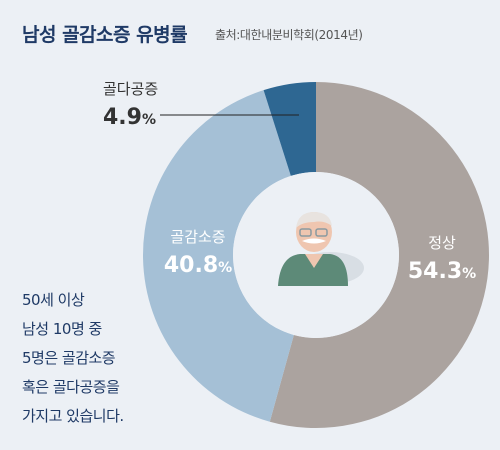 This screenshot has width=500, height=450. Describe the element at coordinates (105, 35) in the screenshot. I see `chart-title: 남성 골감소증 유병률` at that location.